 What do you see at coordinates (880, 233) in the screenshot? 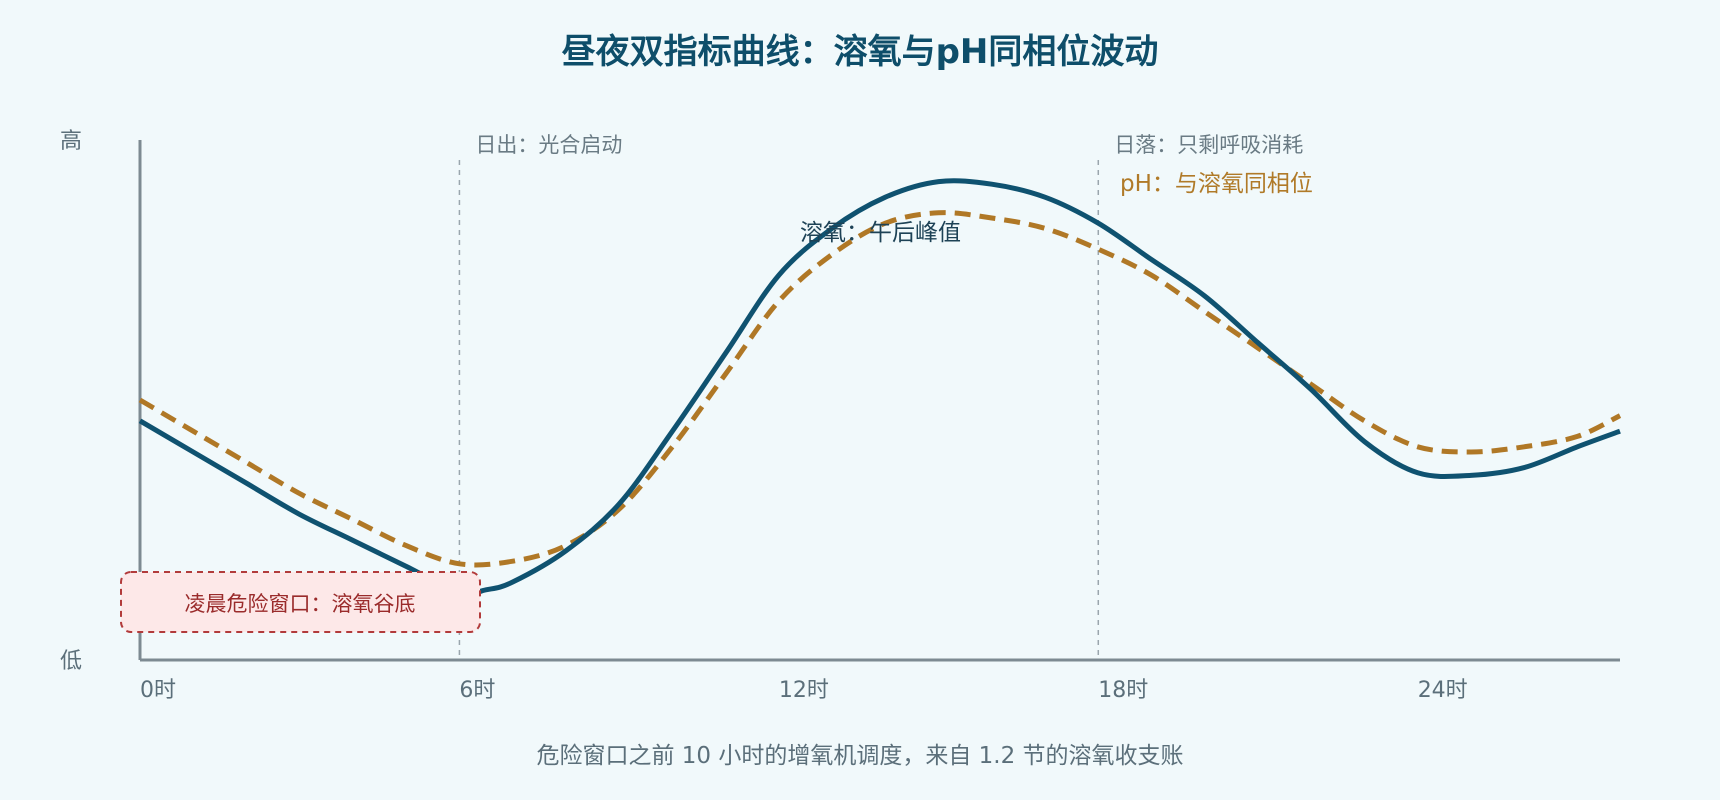
I see `do-peak-label: 溶氧：午后峰值` at bounding box center [880, 233].